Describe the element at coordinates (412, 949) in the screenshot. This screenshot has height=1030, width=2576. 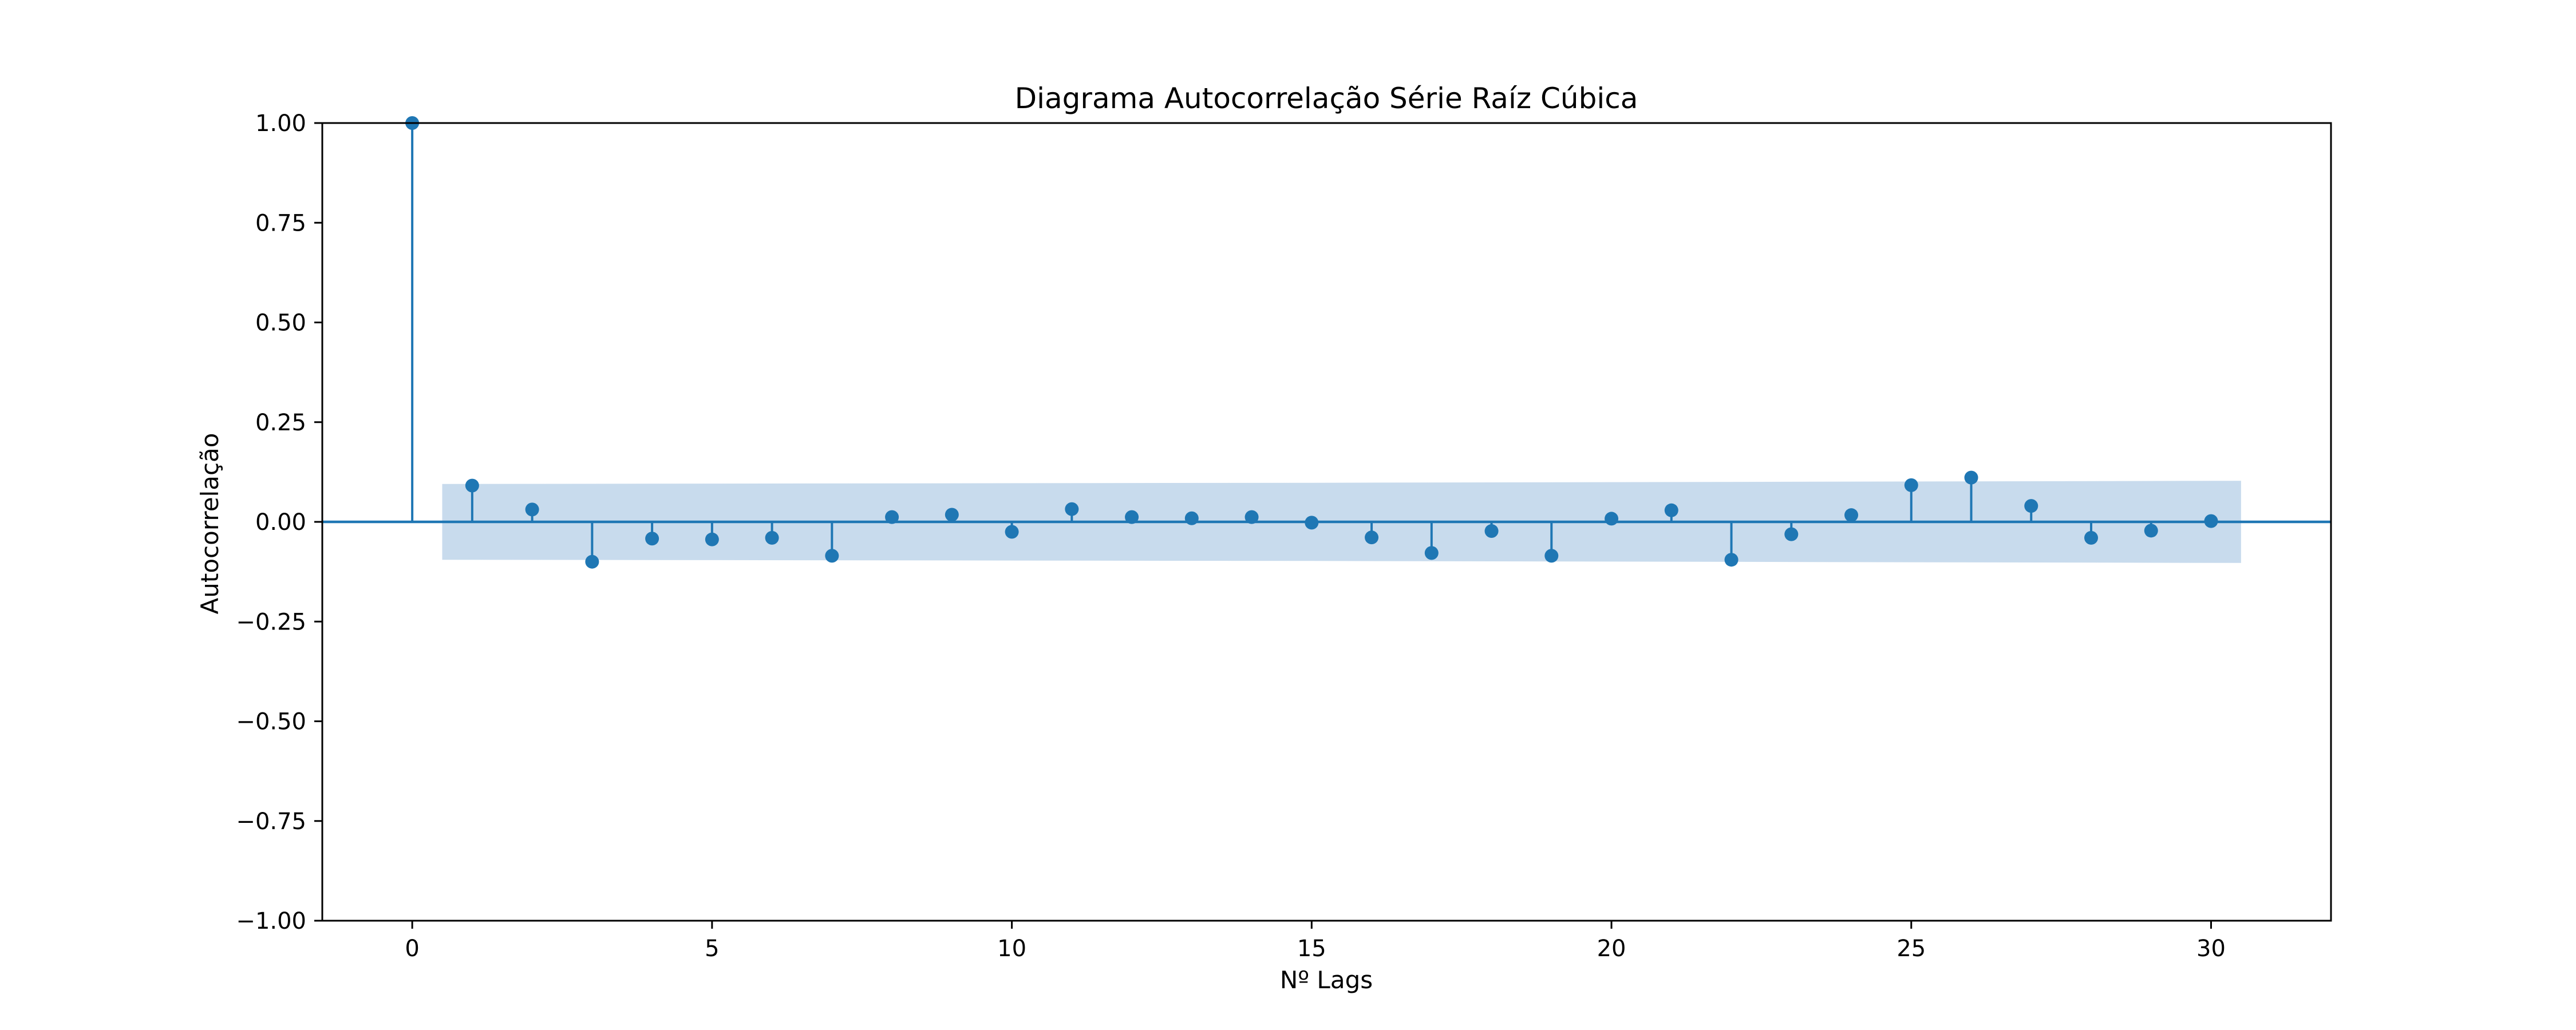
I see `x-tick-label: 0` at that location.